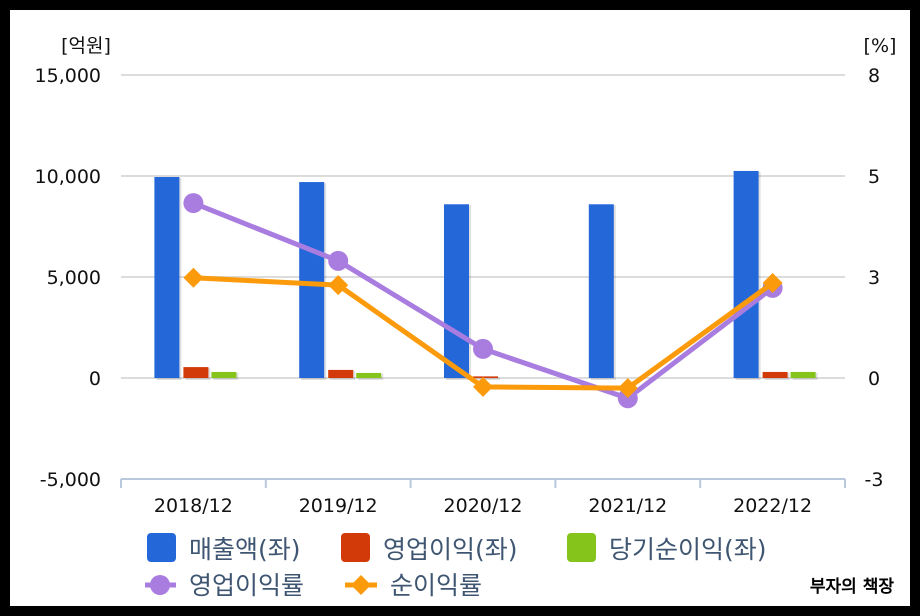 Image resolution: width=920 pixels, height=616 pixels. I want to click on right-tick-label: 3, so click(874, 278).